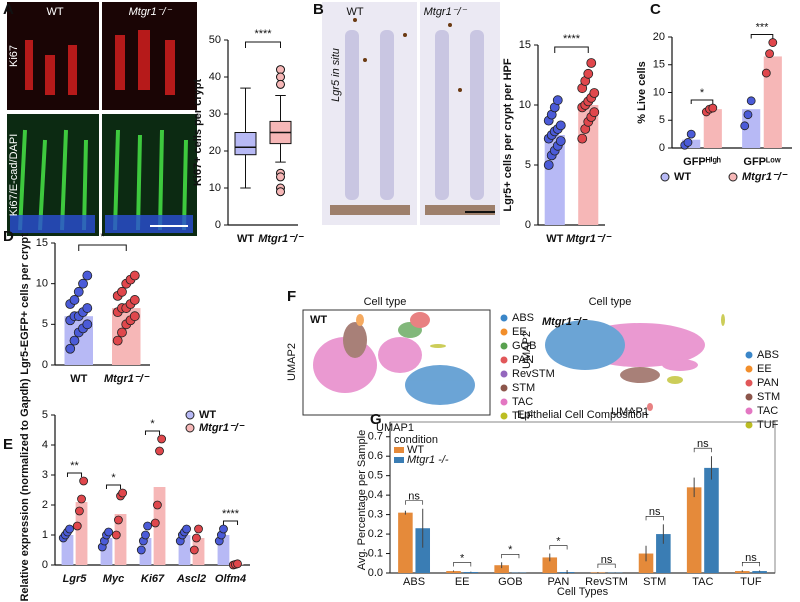 The height and width of the screenshot is (602, 800). What do you see at coordinates (280, 70) in the screenshot?
I see `outlier` at bounding box center [280, 70].